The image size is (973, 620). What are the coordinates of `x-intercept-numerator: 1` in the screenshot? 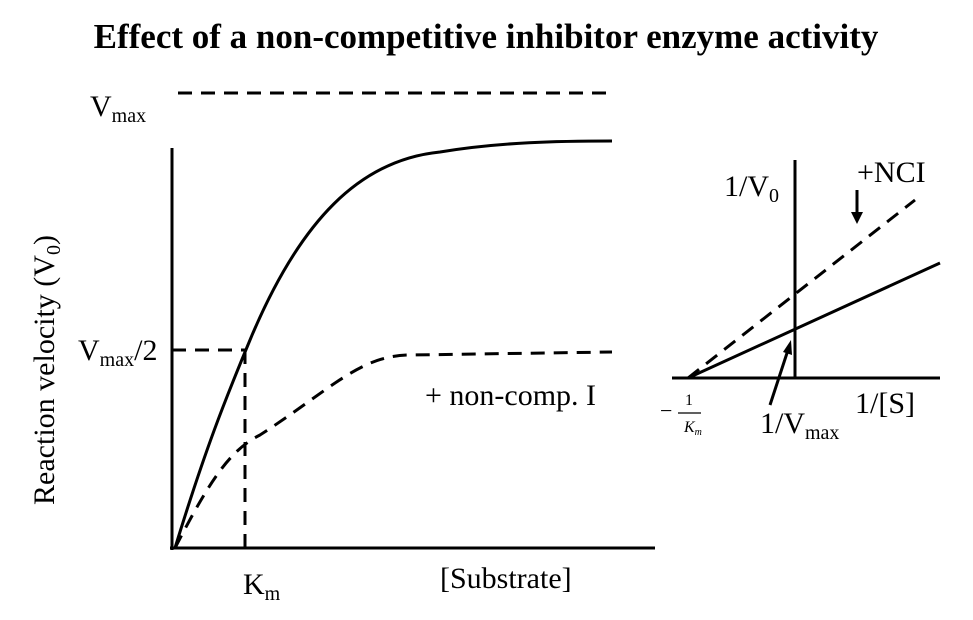 It's located at (689, 400).